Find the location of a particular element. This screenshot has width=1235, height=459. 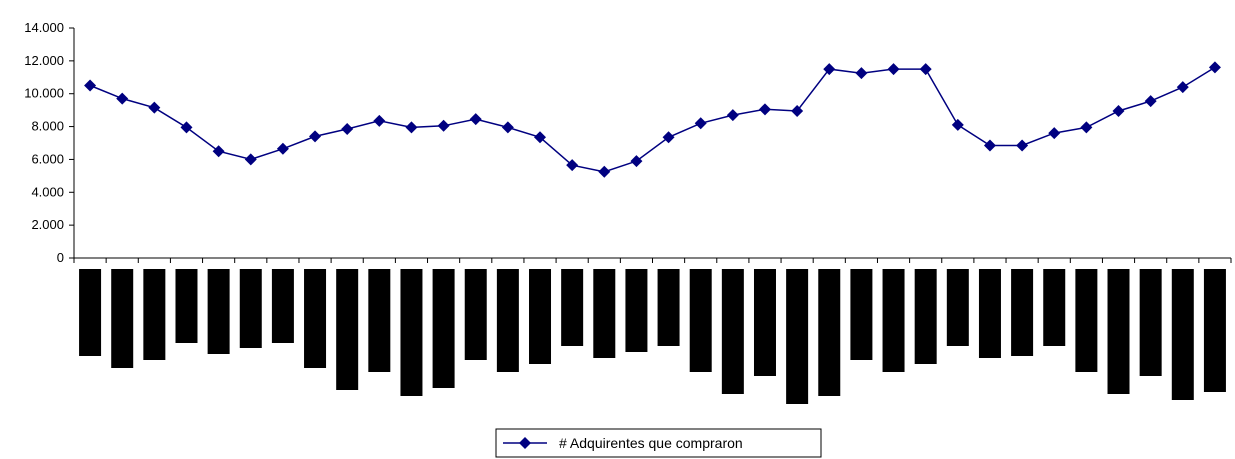

y-tick-label: 14.000 is located at coordinates (44, 27).